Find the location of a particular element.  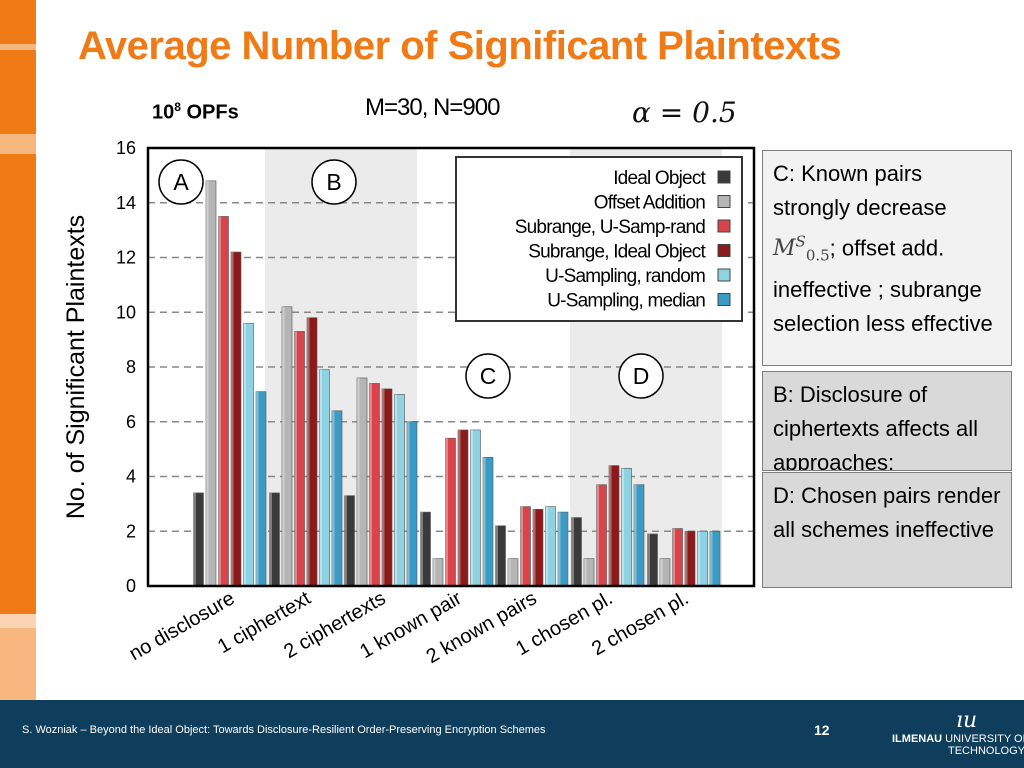

region-d-circle is located at coordinates (641, 376).